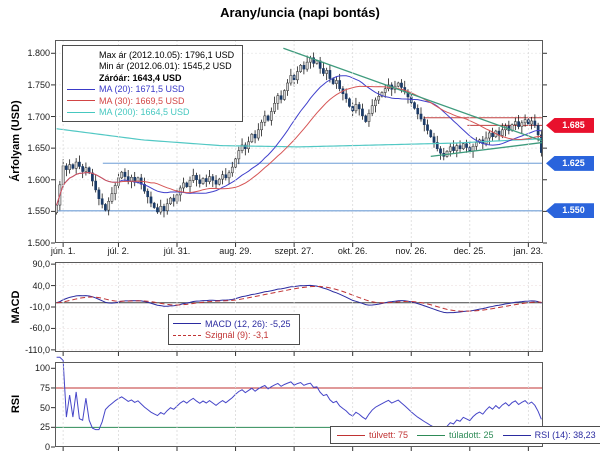 The height and width of the screenshot is (454, 600). Describe the element at coordinates (38, 243) in the screenshot. I see `price-ytick-label: 1.500` at that location.